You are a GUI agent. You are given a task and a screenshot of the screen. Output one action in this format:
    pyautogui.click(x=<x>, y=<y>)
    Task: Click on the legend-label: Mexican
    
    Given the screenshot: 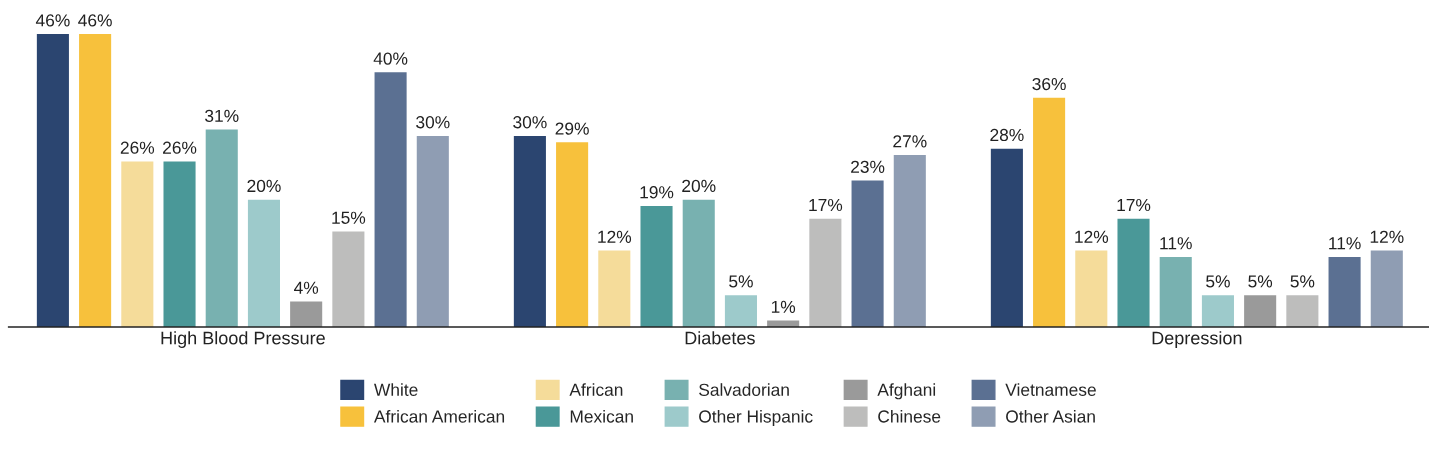 What is the action you would take?
    pyautogui.click(x=601, y=416)
    